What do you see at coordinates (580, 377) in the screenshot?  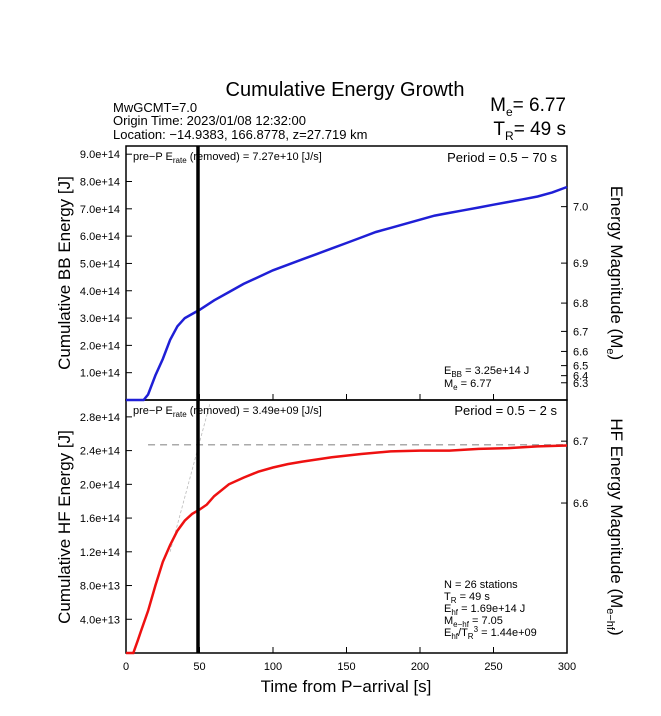 I see `bb-y2tick-label: 6.4` at bounding box center [580, 377].